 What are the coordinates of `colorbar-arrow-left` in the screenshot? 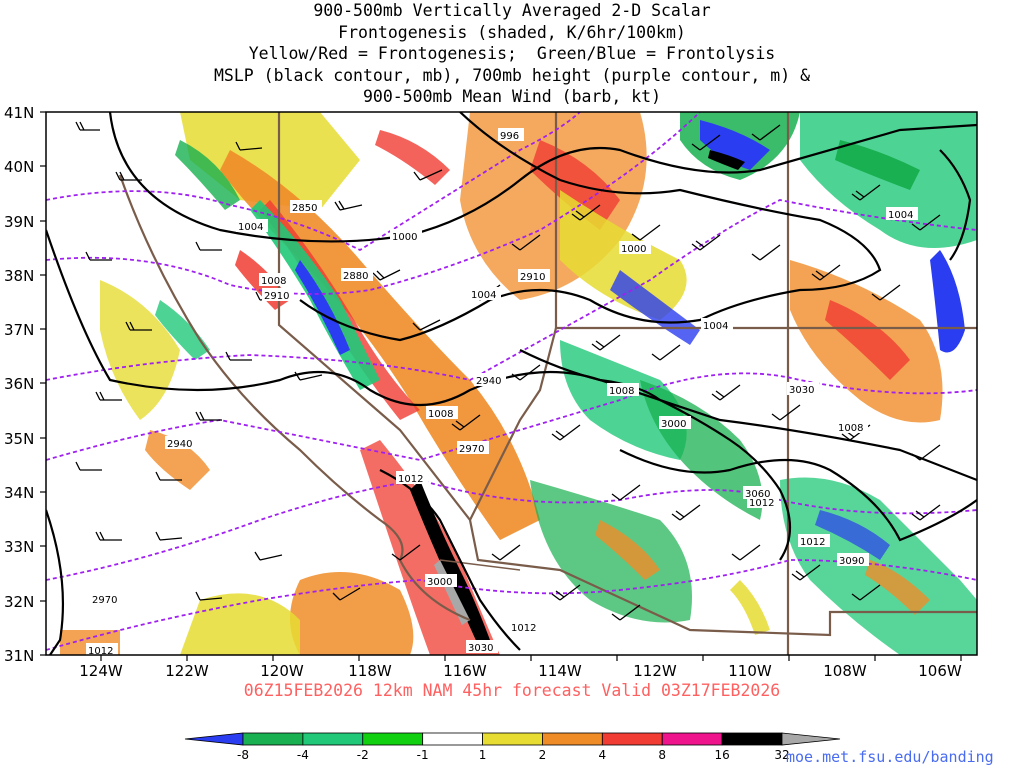 It's located at (214, 739).